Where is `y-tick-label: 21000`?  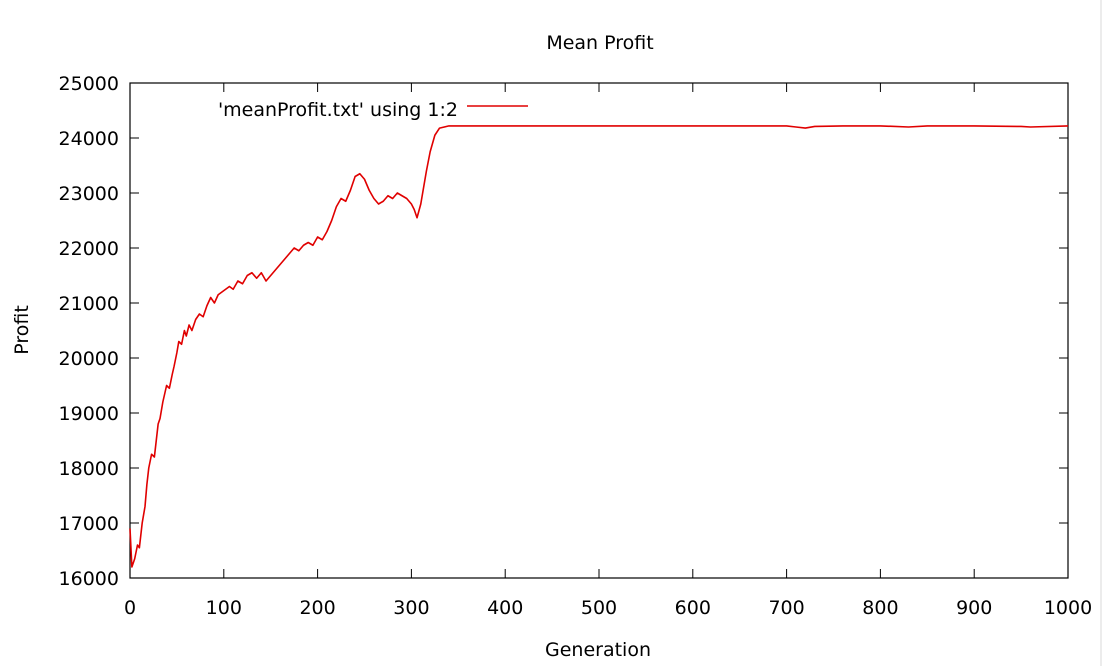 y-tick-label: 21000 is located at coordinates (89, 304).